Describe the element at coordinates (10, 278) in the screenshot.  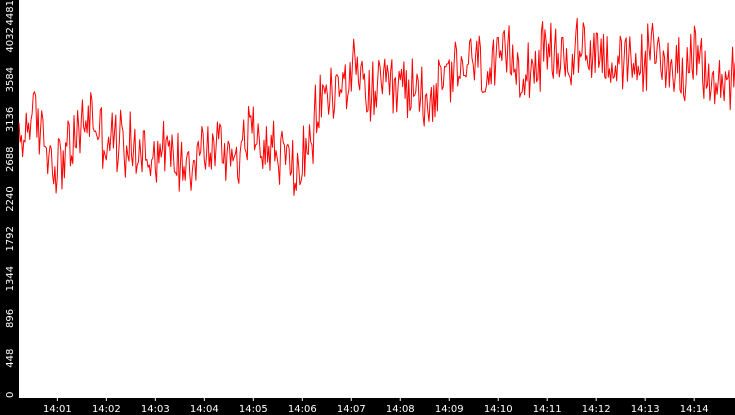
I see `y-tick-label: 1344` at that location.